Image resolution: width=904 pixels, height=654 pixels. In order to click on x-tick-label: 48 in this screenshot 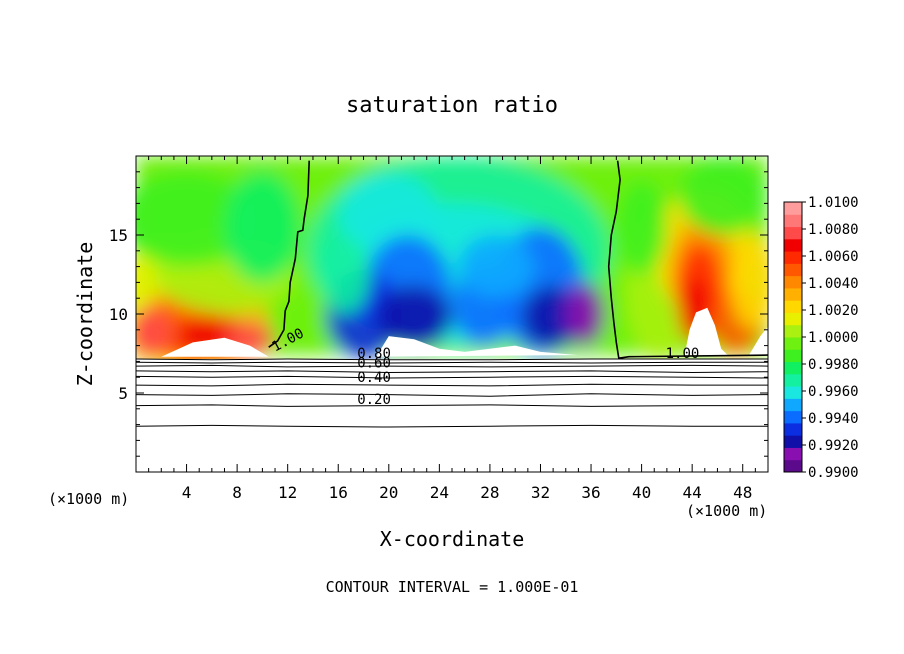, I will do `click(742, 492)`.